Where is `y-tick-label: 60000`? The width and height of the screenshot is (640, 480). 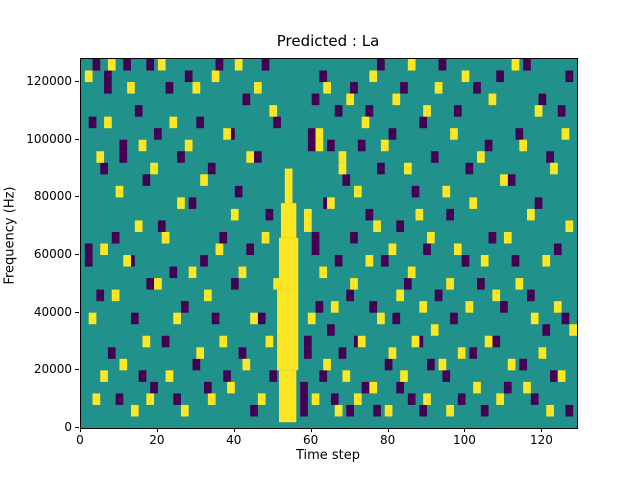
y-tick-label: 60000 is located at coordinates (52, 254).